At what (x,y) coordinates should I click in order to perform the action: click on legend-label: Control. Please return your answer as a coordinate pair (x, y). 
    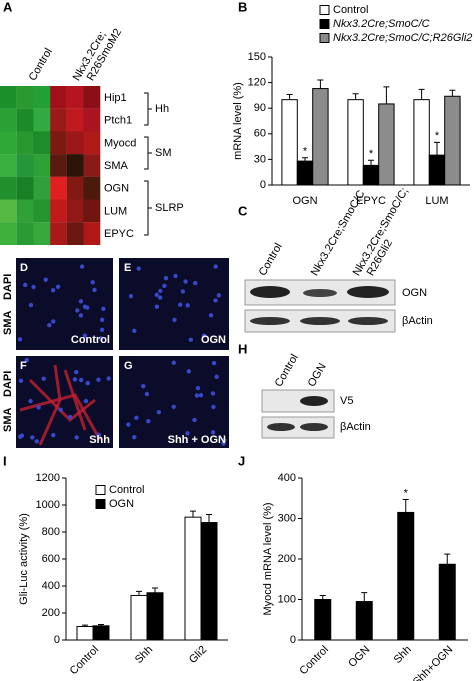
    Looking at the image, I should click on (350, 10).